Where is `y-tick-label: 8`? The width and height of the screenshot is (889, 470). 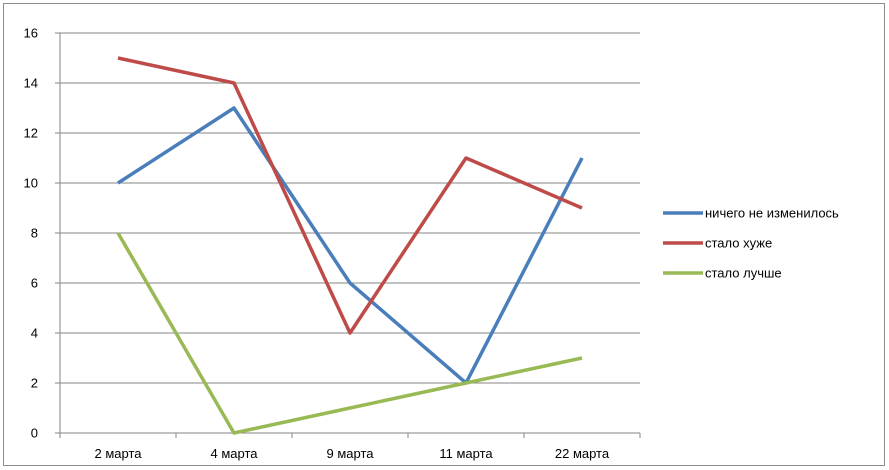 y-tick-label: 8 is located at coordinates (34, 233).